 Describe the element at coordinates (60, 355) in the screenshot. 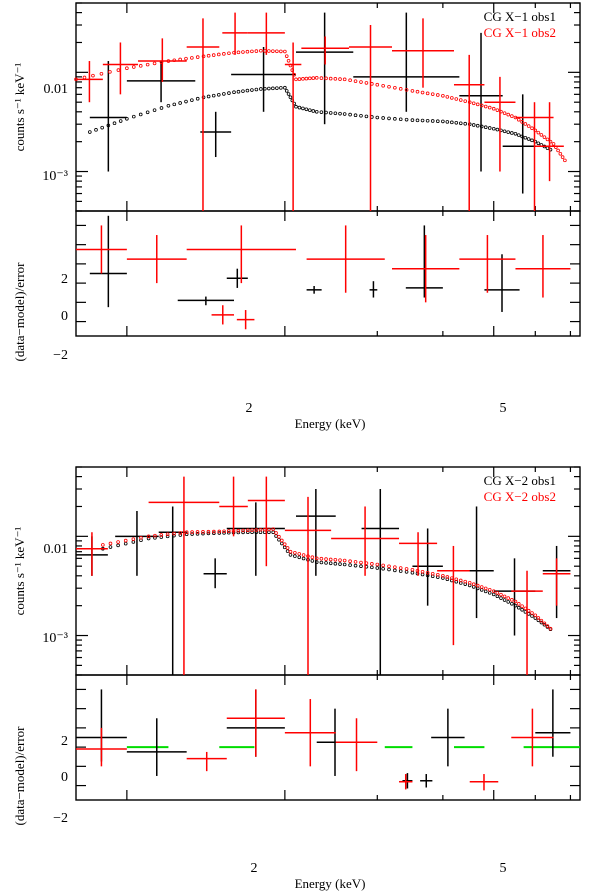

I see `cgx1-resid-ytick-m2: −2` at that location.